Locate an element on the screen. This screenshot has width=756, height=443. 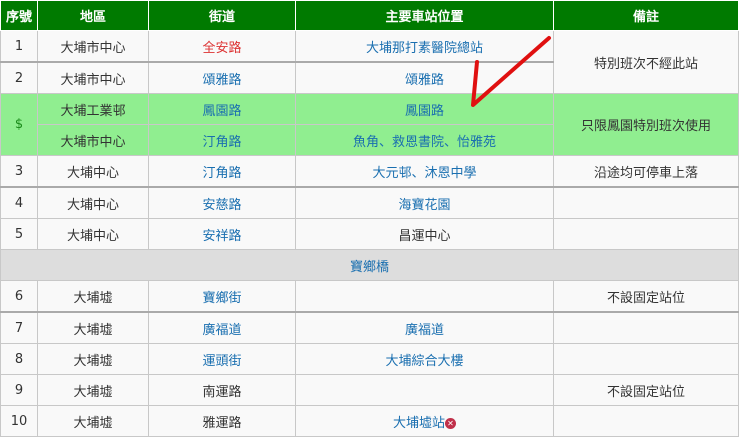
cell-remark: 只限鳳園特別班次使用 is located at coordinates (646, 124).